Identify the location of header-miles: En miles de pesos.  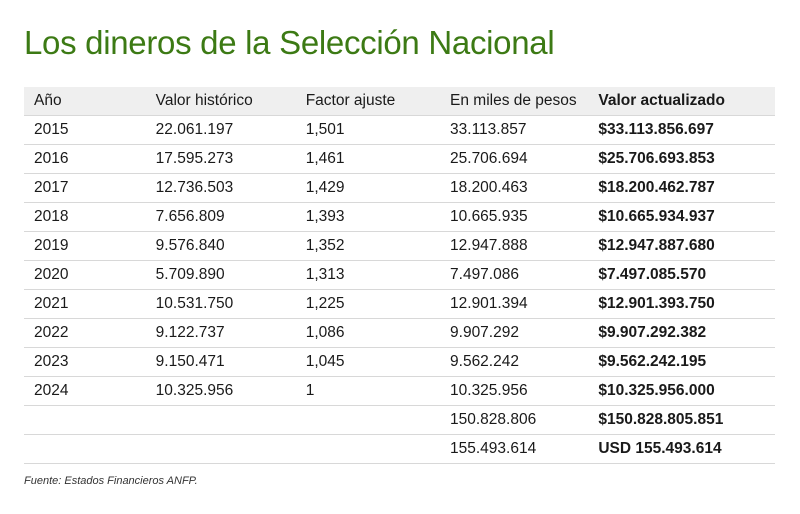
(524, 101).